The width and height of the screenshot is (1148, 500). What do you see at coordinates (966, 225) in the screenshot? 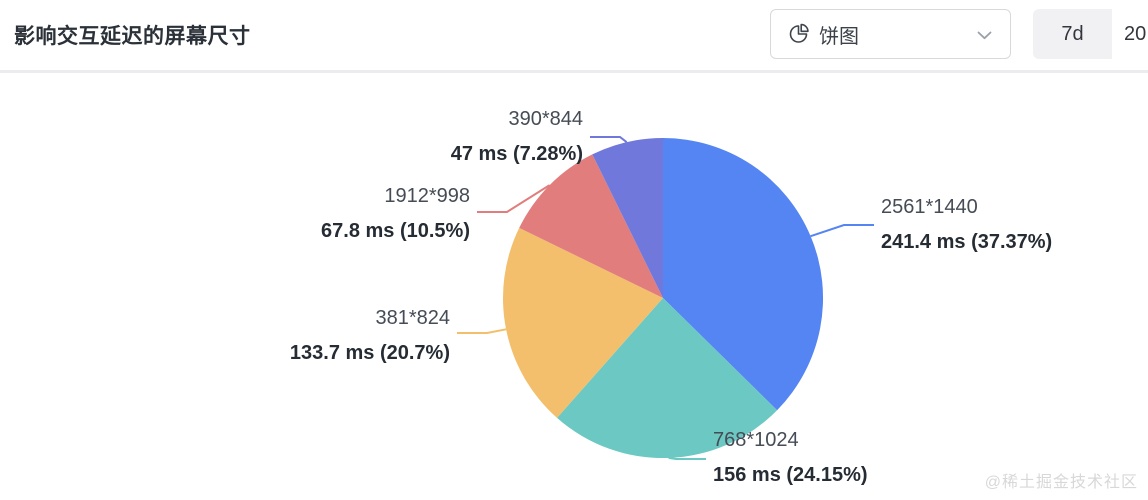
I see `slice-label-2561x1440: 2561*1440 241.4 ms (37.37%)` at bounding box center [966, 225].